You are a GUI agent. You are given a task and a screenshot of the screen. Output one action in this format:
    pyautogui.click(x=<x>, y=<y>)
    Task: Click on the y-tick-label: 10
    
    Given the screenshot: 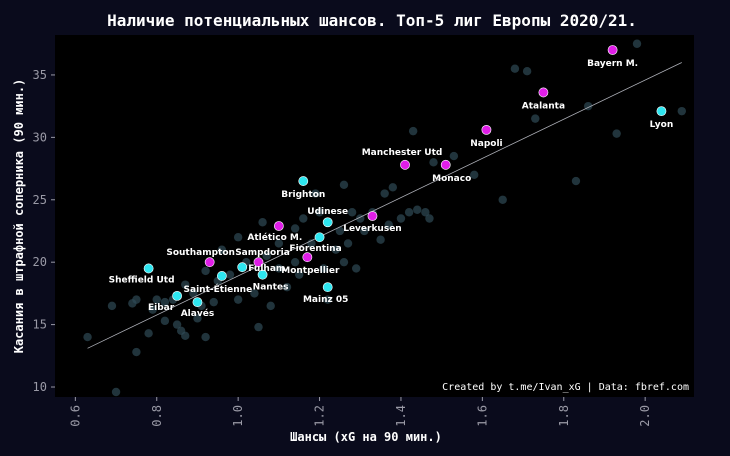 What is the action you would take?
    pyautogui.click(x=40, y=387)
    